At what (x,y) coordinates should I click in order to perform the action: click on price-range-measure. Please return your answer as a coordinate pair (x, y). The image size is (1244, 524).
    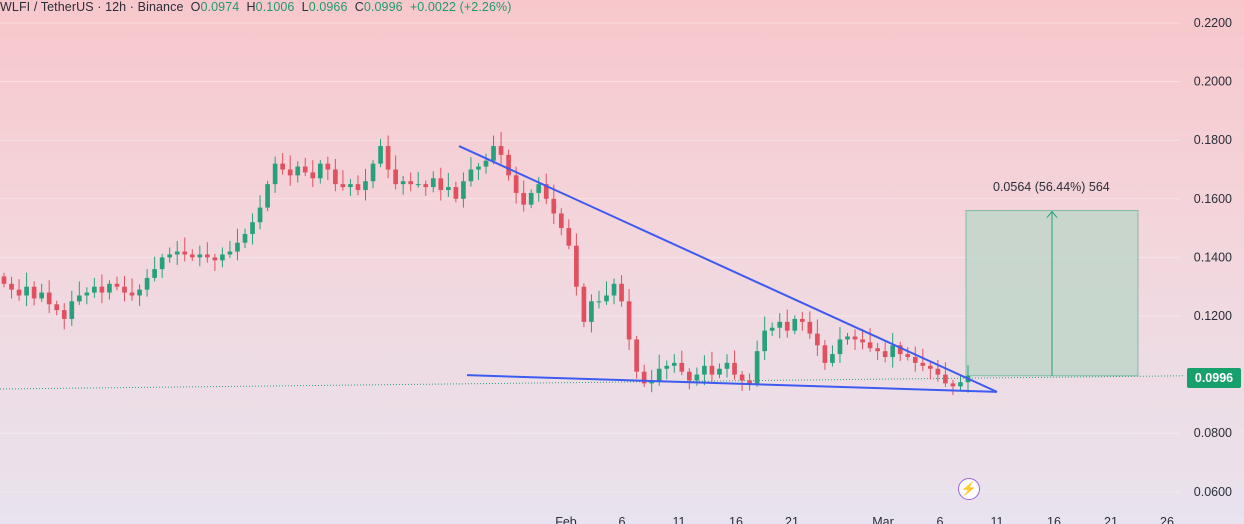
    Looking at the image, I should click on (1052, 293).